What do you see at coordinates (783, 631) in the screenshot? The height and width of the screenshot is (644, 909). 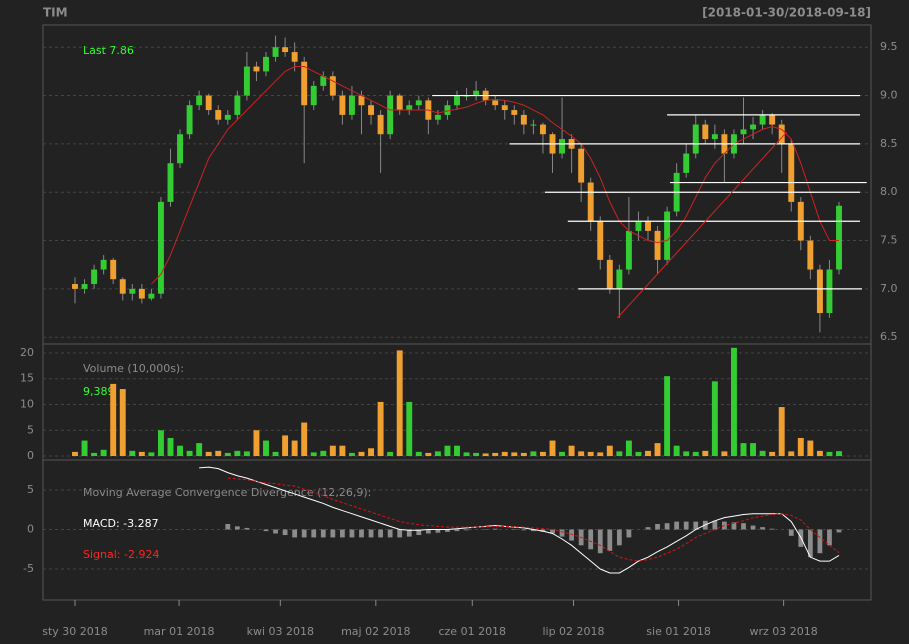 I see `x-tick-label: wrz 03 2018` at bounding box center [783, 631].